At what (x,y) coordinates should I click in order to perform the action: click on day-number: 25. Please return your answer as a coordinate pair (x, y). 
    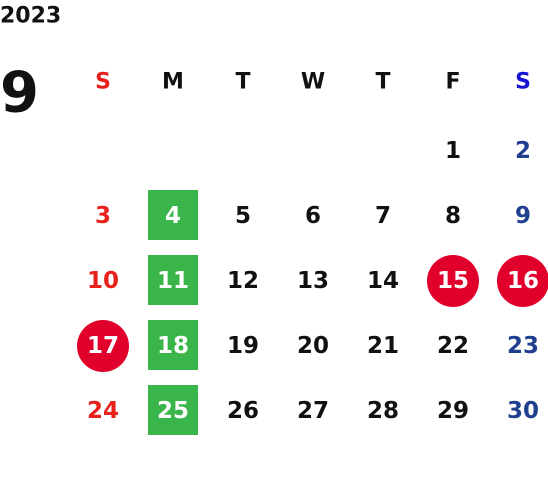
    Looking at the image, I should click on (173, 411).